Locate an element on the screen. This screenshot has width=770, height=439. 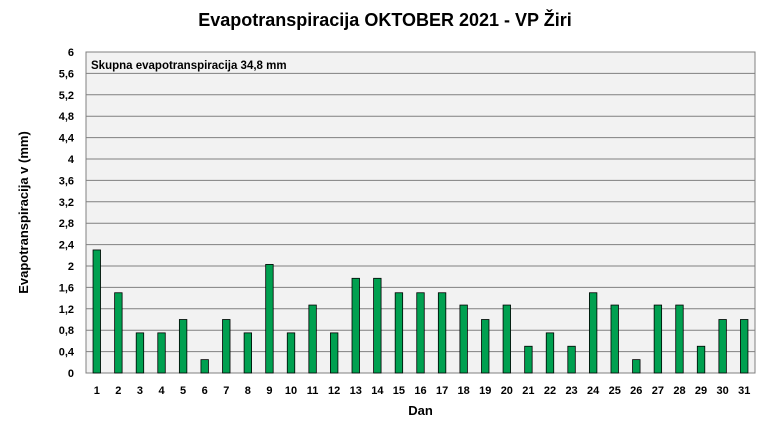
x-tick-label: 22 is located at coordinates (550, 391).